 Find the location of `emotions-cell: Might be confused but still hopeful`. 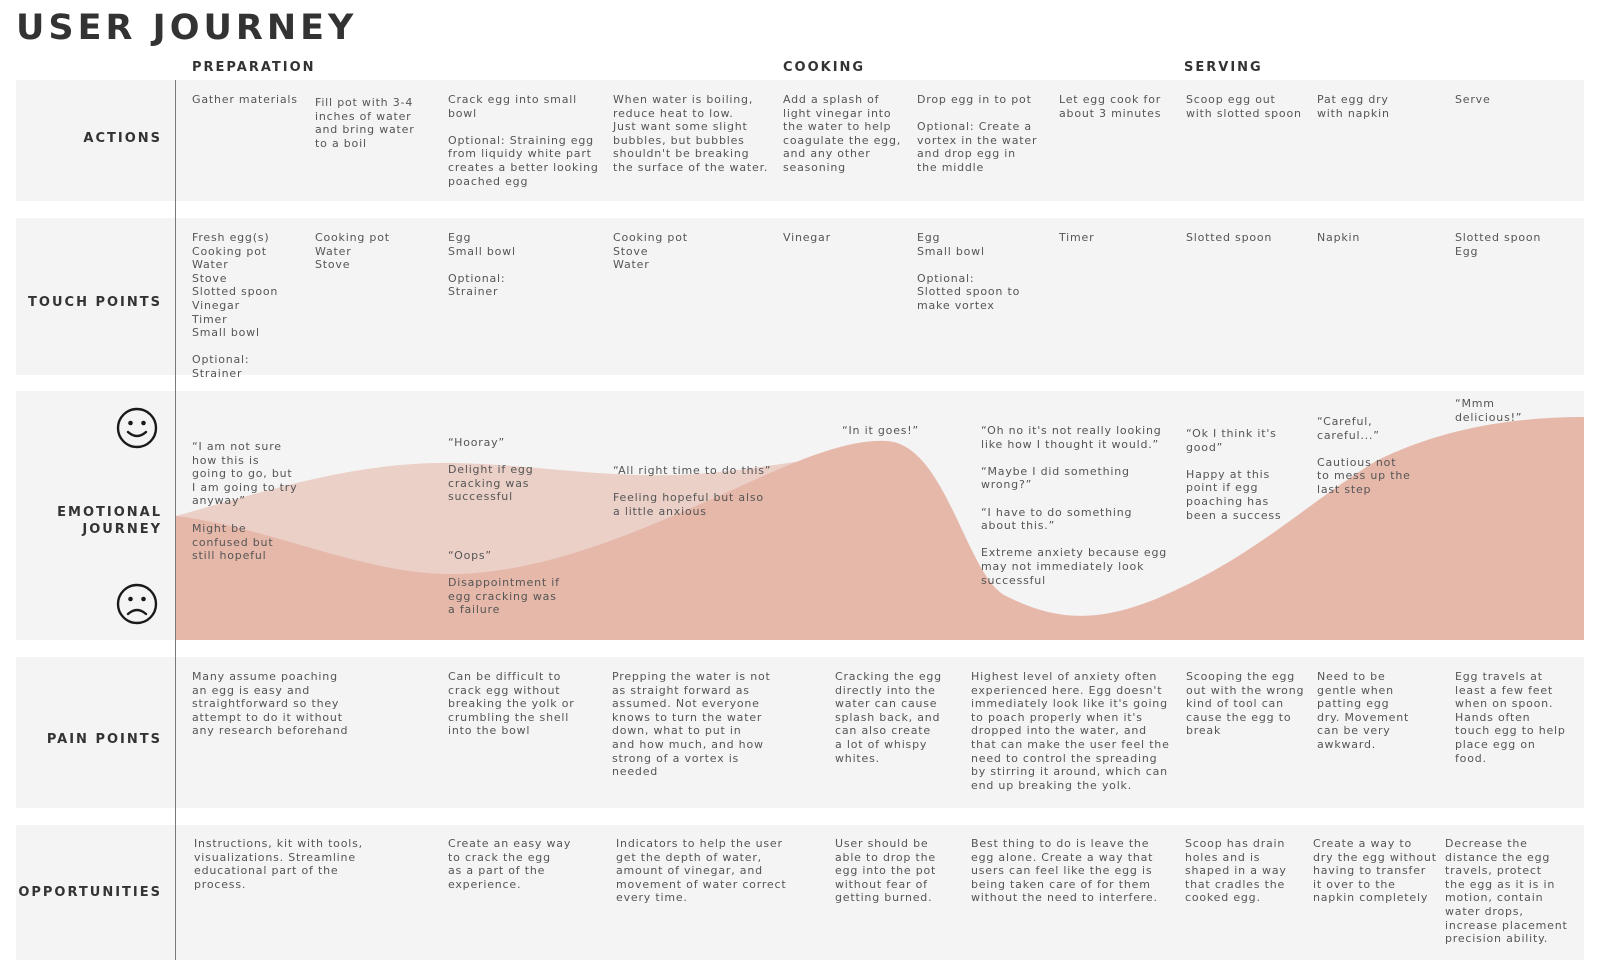

emotions-cell: Might be confused but still hopeful is located at coordinates (232, 542).